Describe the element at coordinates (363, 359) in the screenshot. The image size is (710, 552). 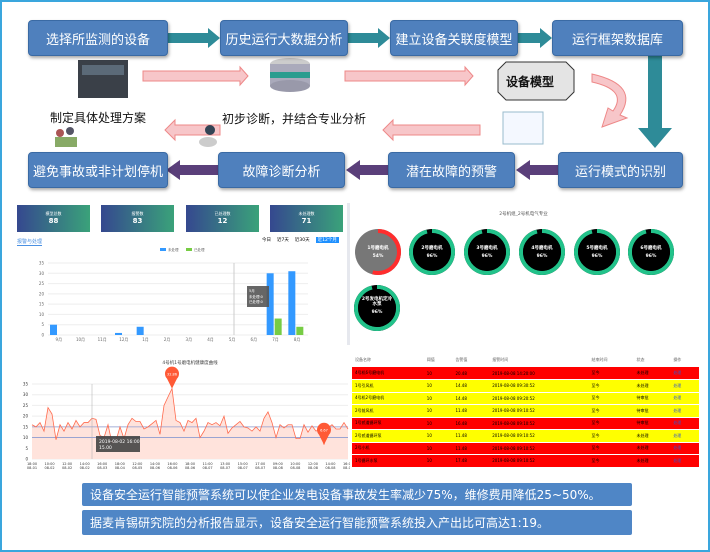
I see `column-header: 设备名称` at that location.